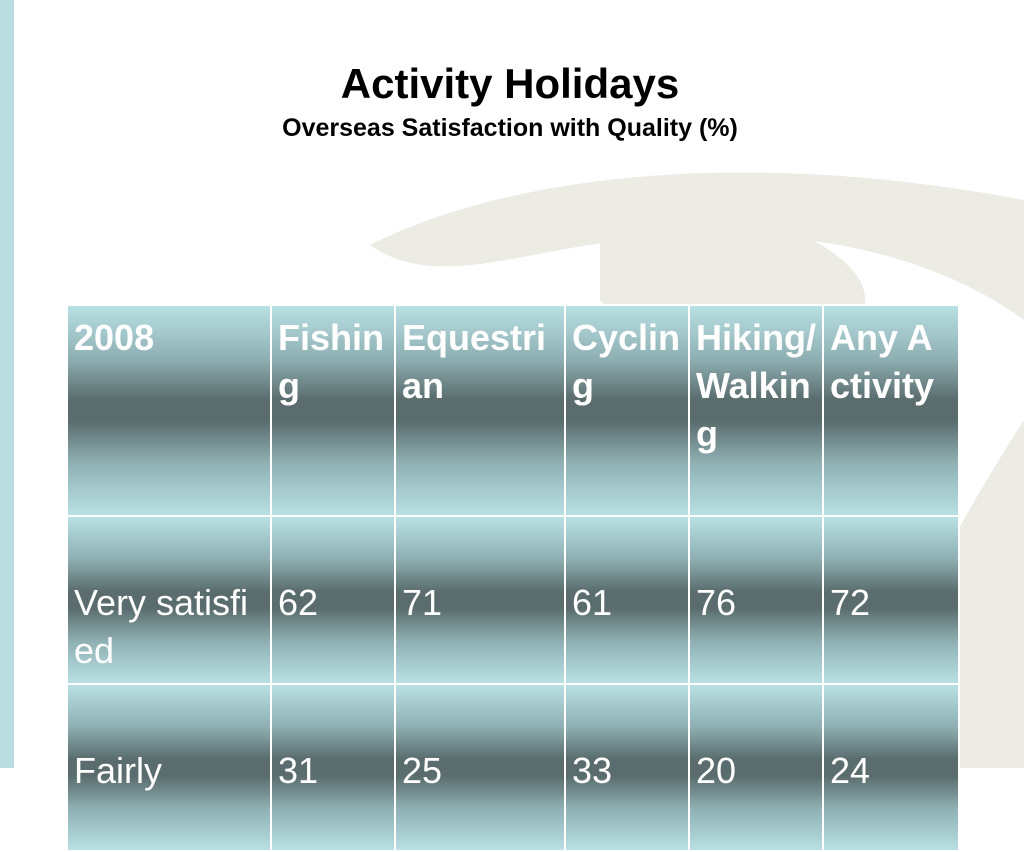 This screenshot has height=852, width=1024. I want to click on cell: 71, so click(480, 600).